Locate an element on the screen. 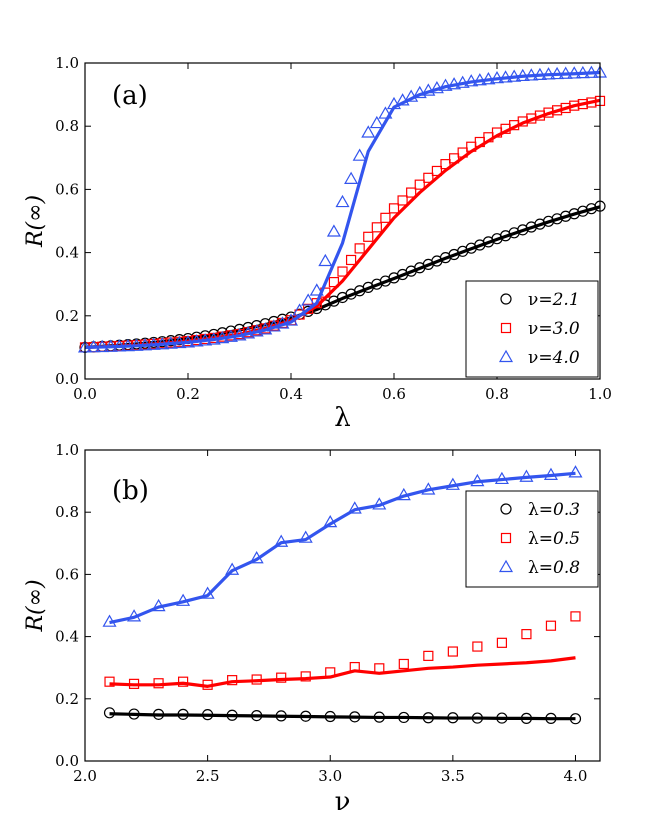 The image size is (664, 831). legend-entry-value: 0.8 is located at coordinates (566, 568).